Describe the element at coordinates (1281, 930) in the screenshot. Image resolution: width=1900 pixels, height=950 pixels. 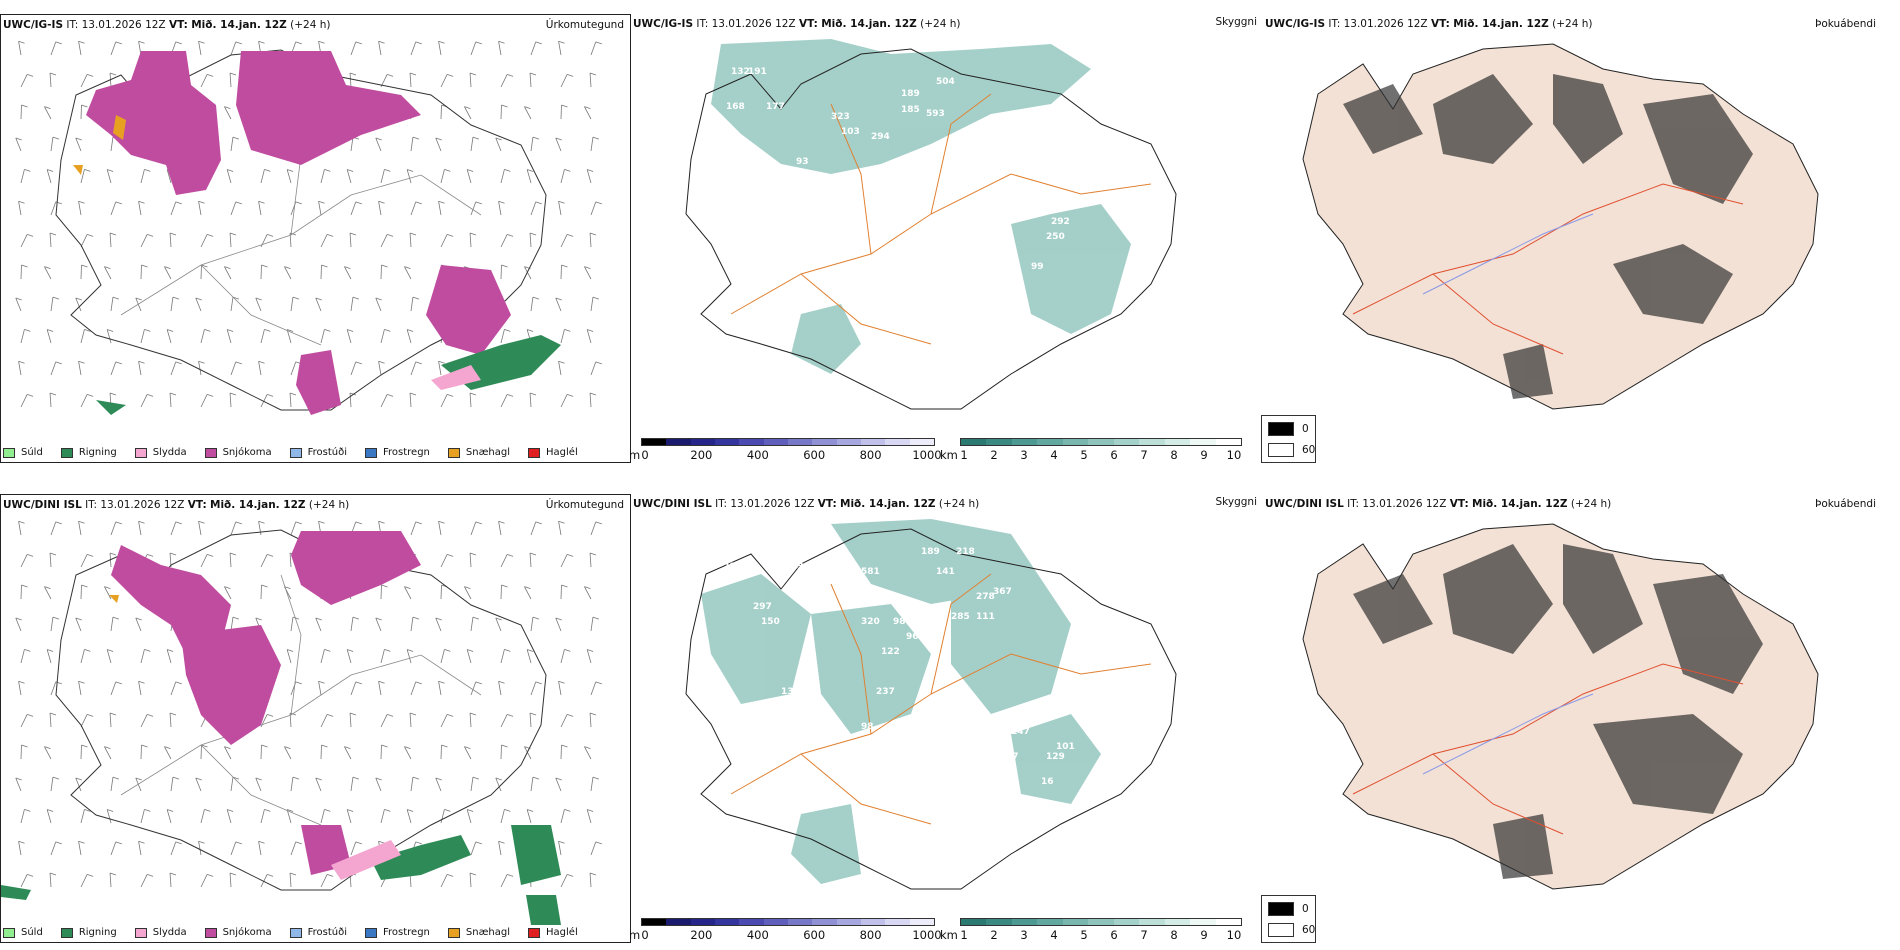
I see `fog-legend-swatch` at that location.